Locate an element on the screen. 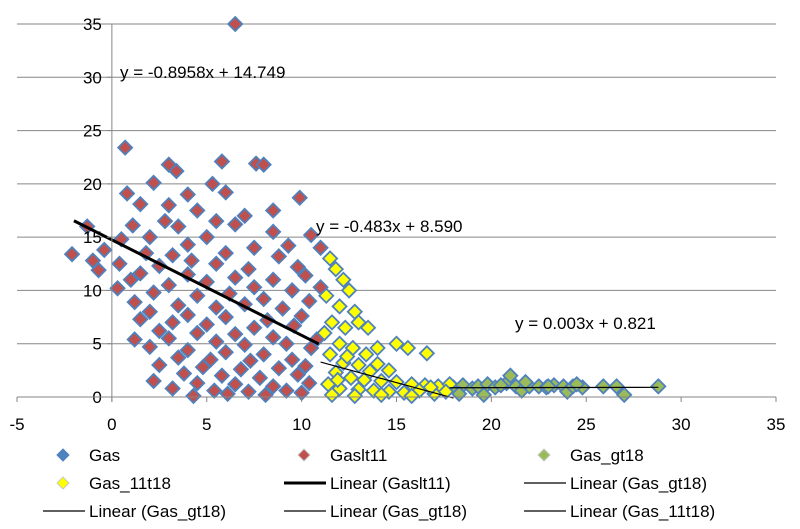 The width and height of the screenshot is (800, 529). equation-gaslt11: y = -0.8958x + 14.749 is located at coordinates (202, 72).